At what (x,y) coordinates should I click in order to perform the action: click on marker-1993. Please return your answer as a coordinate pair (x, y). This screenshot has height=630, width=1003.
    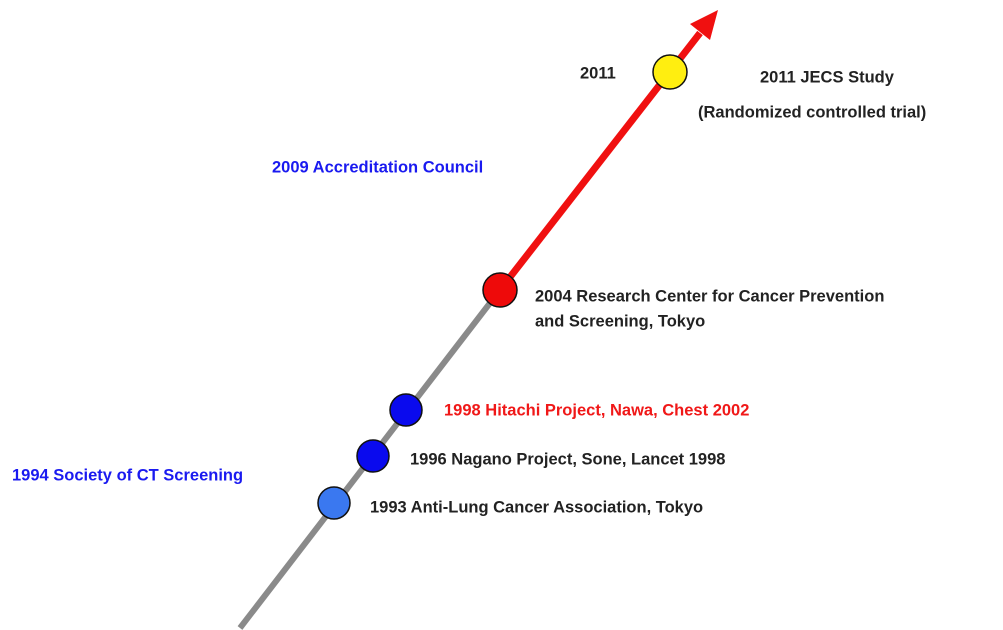
    Looking at the image, I should click on (334, 503).